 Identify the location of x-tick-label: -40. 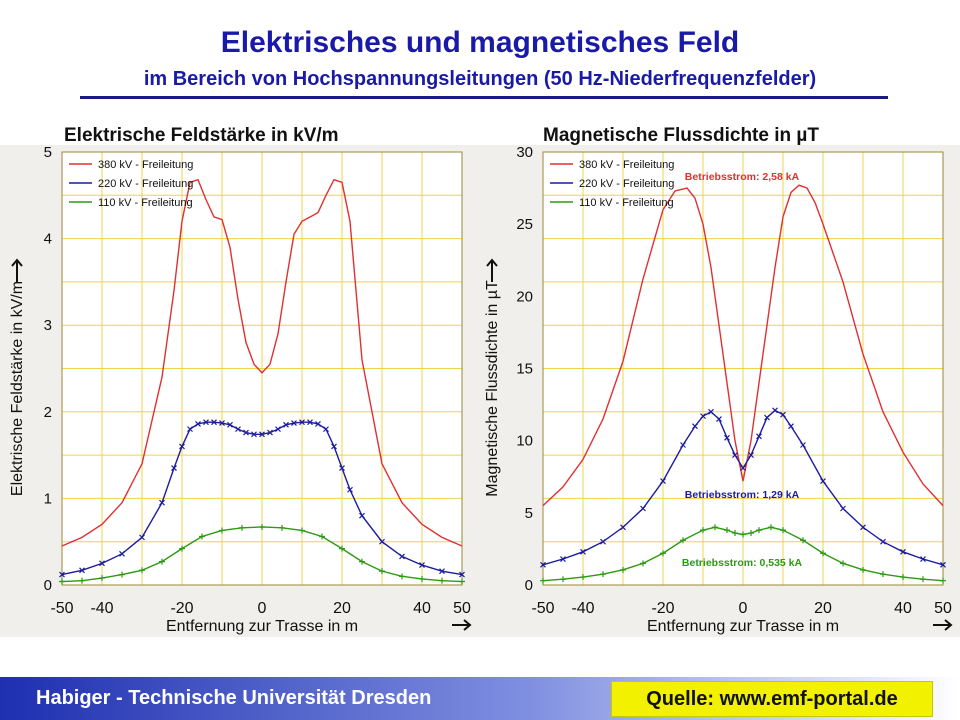
(101, 608).